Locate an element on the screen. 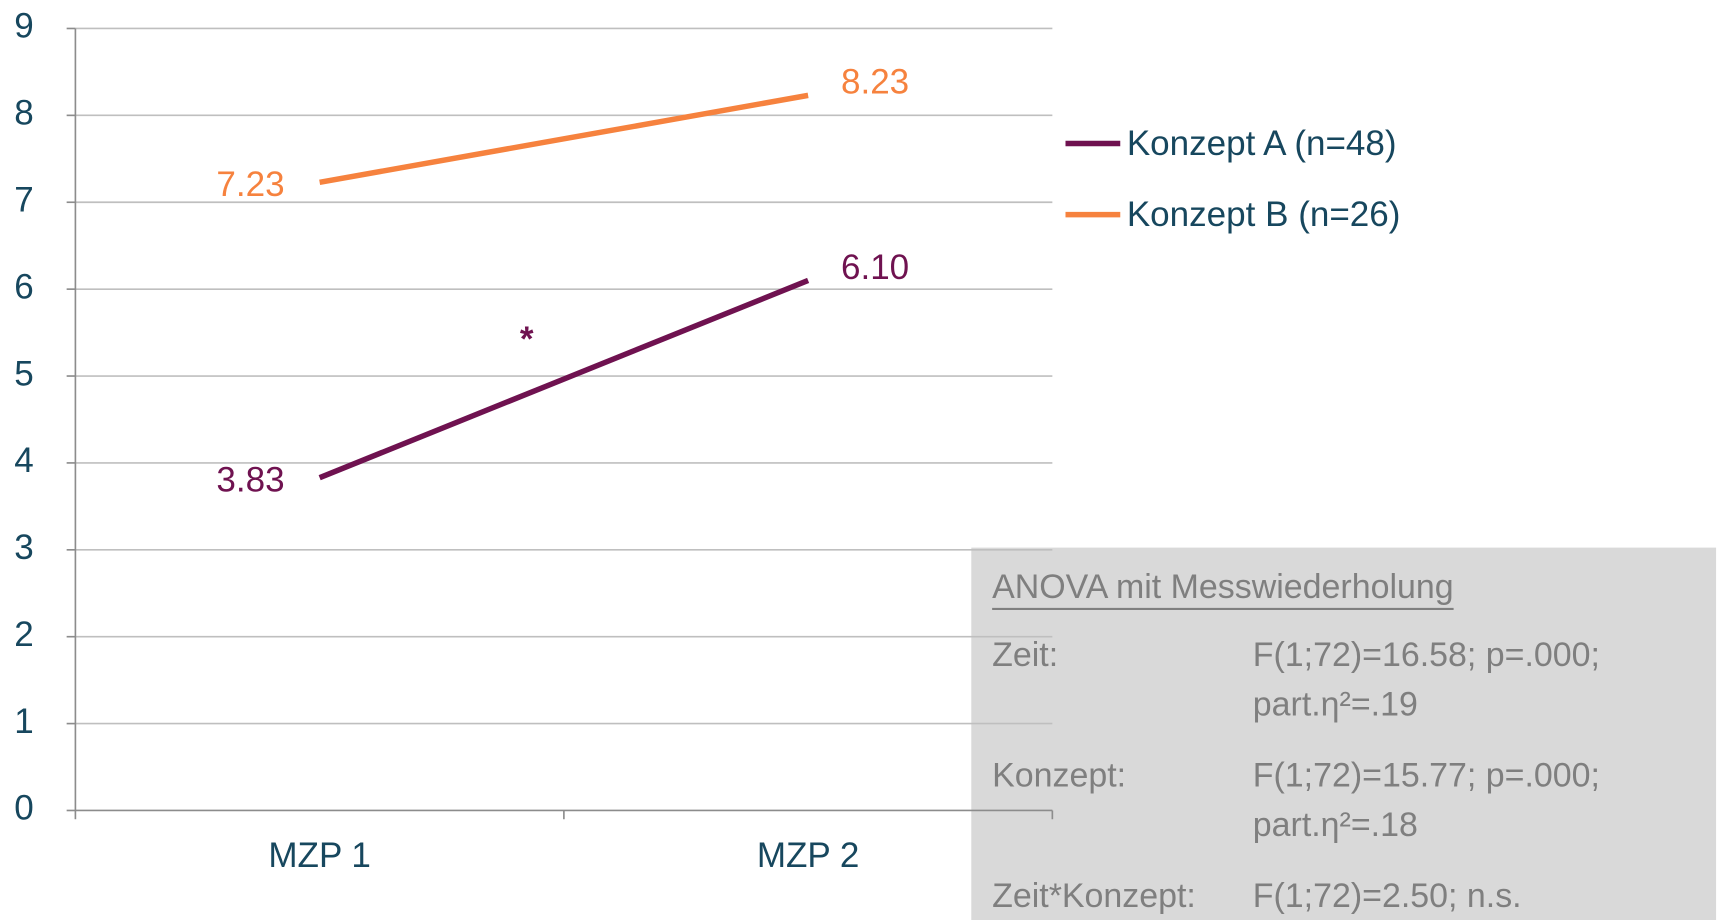  y-tick-label: 5 is located at coordinates (23, 373).